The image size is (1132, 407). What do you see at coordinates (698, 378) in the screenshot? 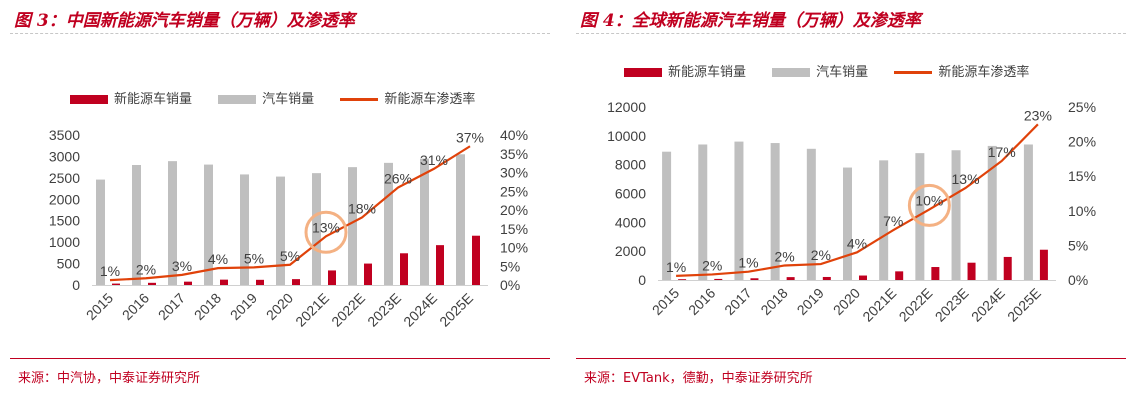
I see `source-note: 来源：EVTank，德勤，中泰证券研究所` at bounding box center [698, 378].